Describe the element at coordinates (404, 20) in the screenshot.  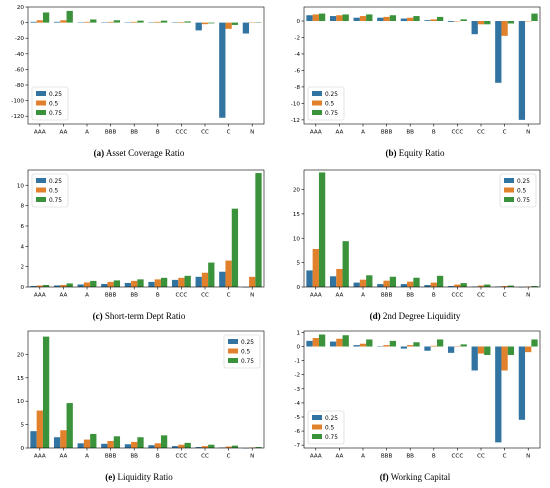
I see `bar-0.25-BB` at that location.